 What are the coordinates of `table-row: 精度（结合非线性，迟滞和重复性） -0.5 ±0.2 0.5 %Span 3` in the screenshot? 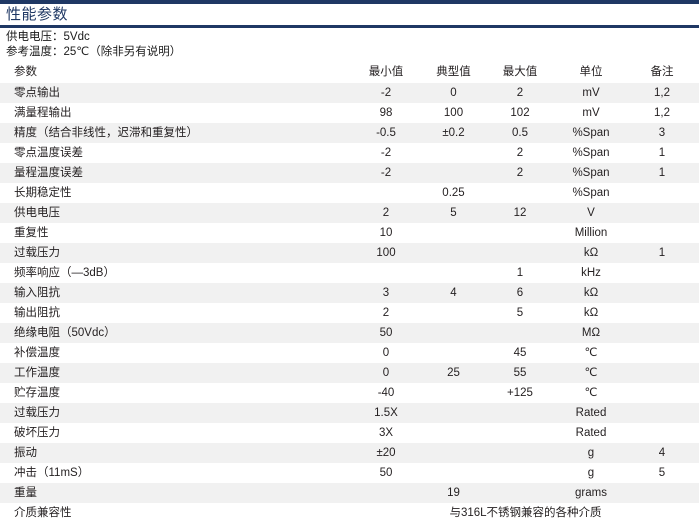 It's located at (349, 133).